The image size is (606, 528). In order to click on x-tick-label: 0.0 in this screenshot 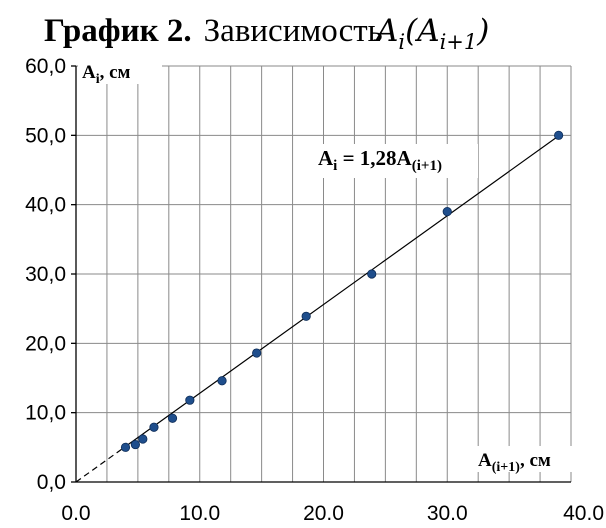, I will do `click(75, 513)`.